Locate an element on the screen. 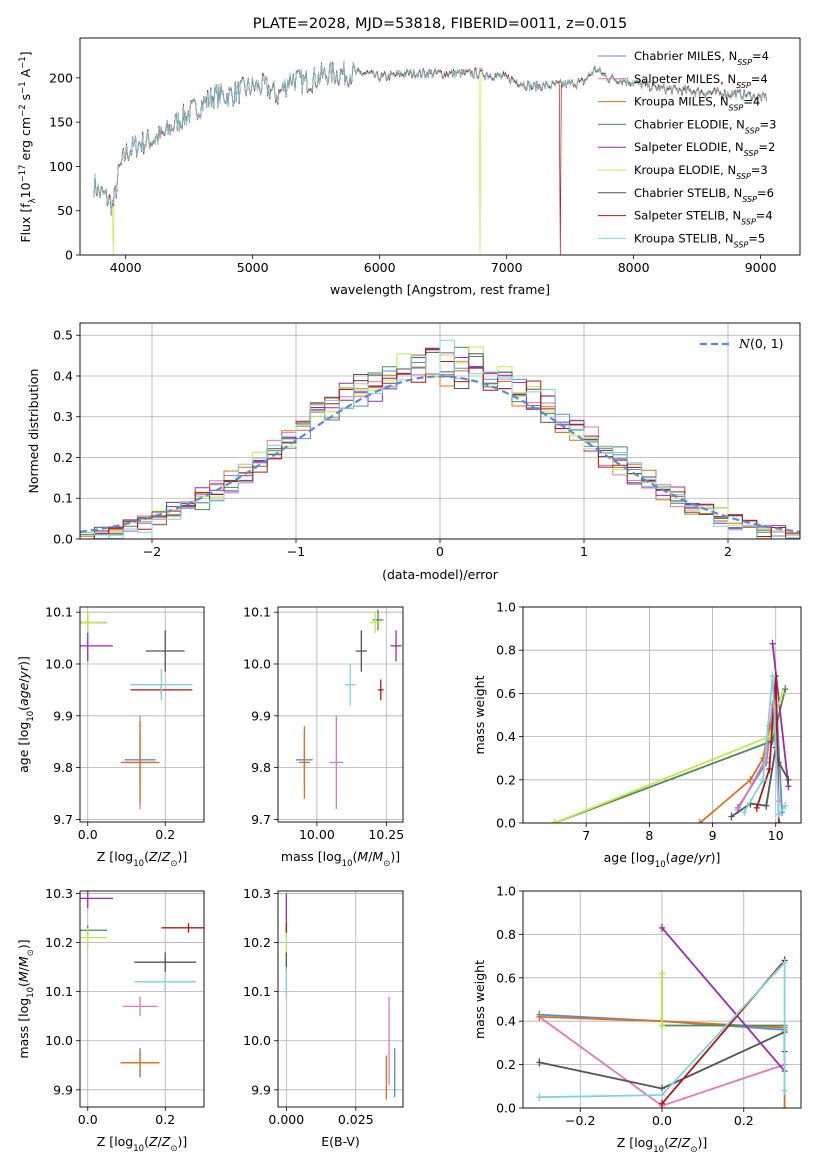 This screenshot has width=819, height=1170. y-tick-label: 0.3 is located at coordinates (63, 416).